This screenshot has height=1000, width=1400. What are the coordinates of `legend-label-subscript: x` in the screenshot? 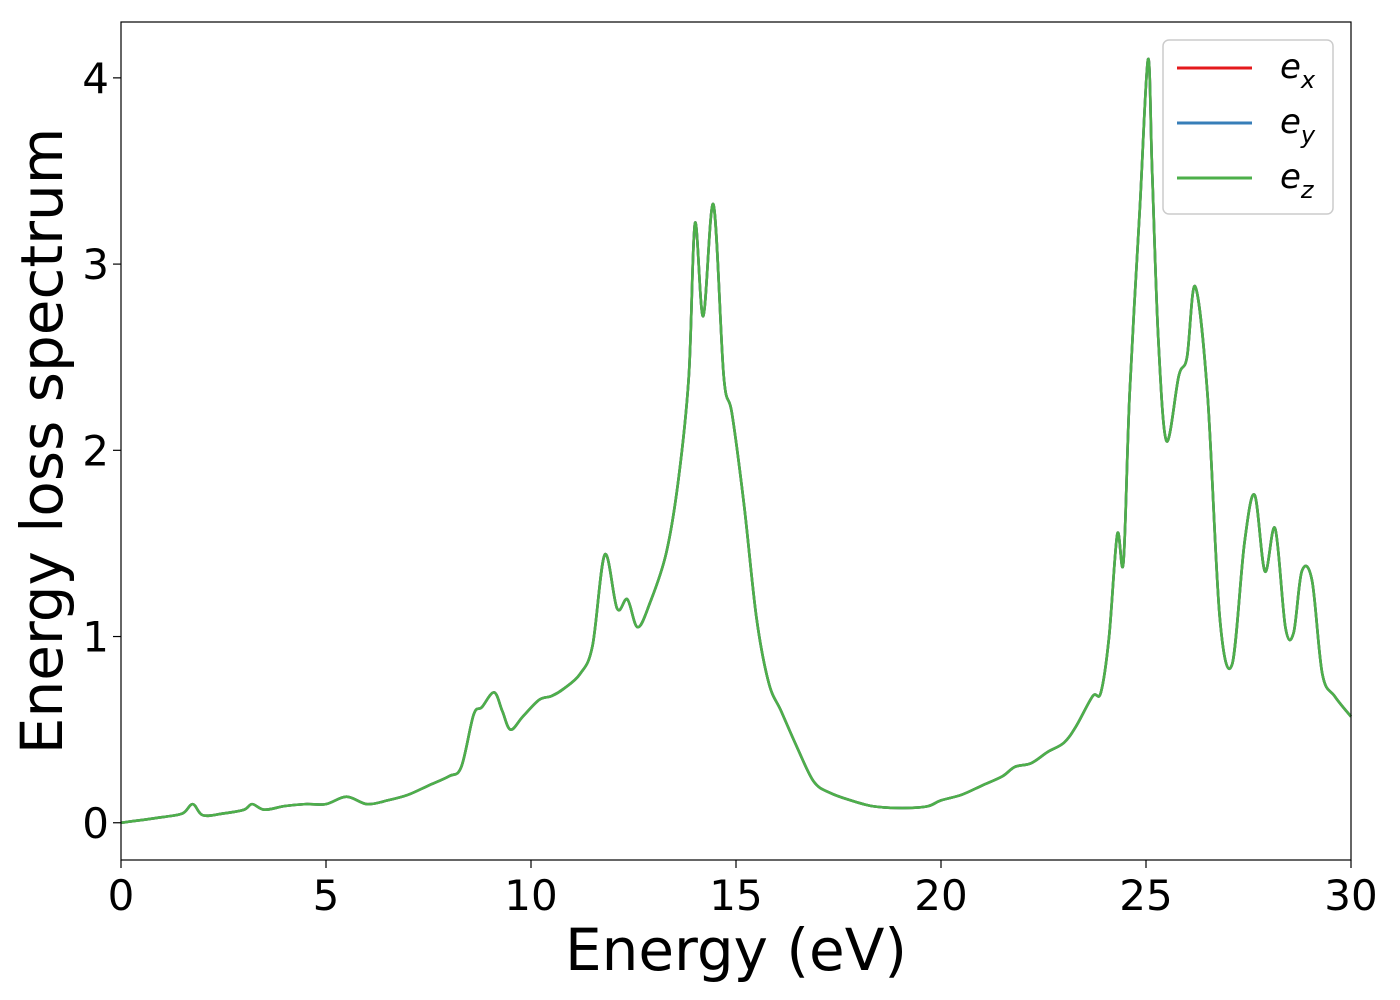 It's located at (1308, 80).